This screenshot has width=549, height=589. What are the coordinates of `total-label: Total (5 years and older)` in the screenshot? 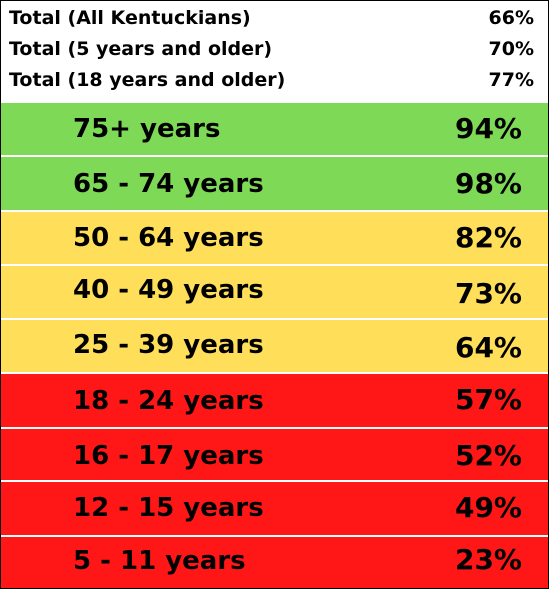 It's located at (141, 49).